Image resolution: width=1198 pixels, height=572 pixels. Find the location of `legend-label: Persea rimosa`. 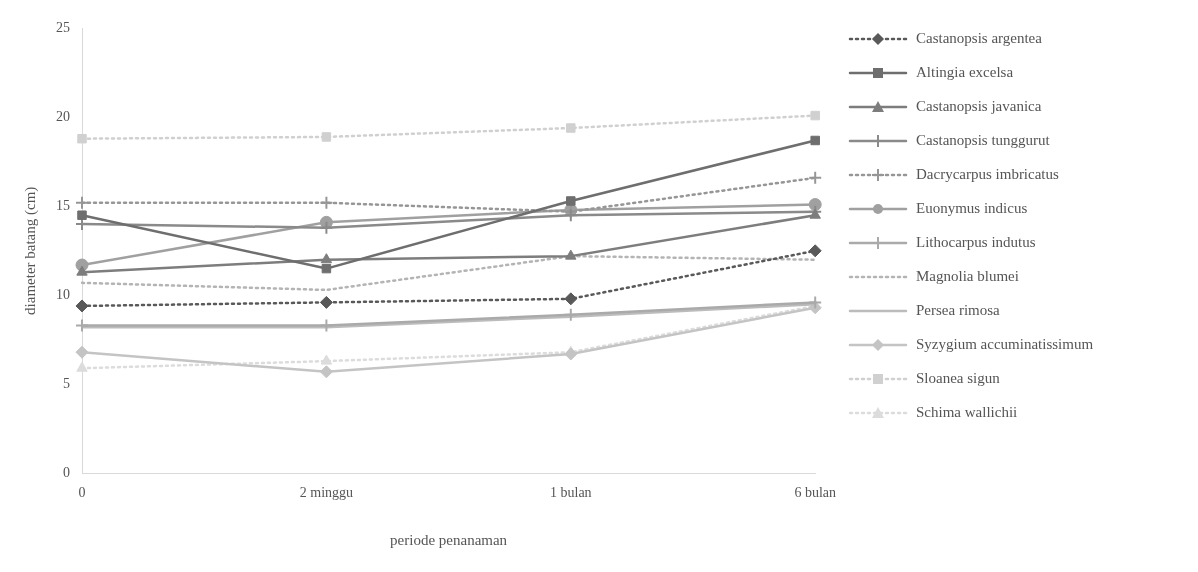

legend-label: Persea rimosa is located at coordinates (958, 310).